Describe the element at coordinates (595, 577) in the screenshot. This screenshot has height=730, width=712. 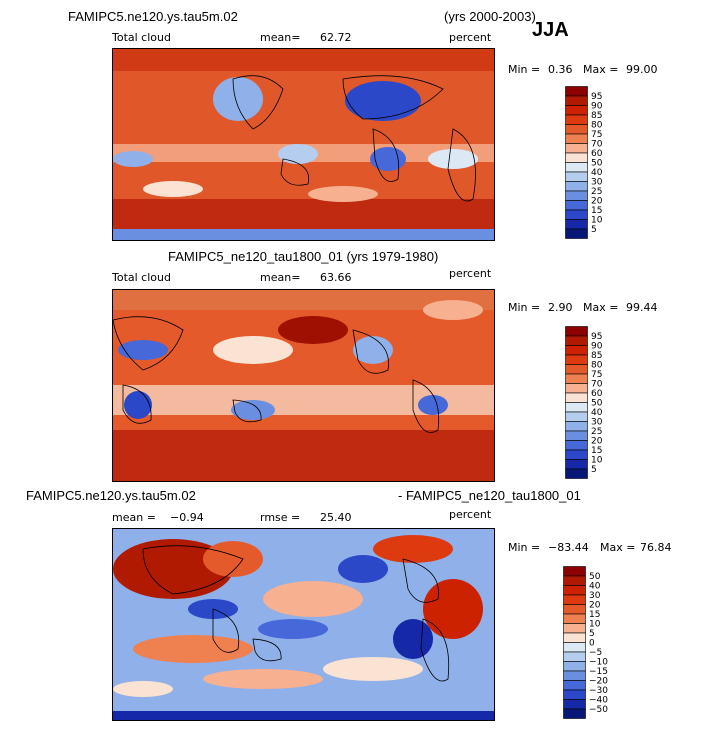
I see `colorbar-tick-label: 50` at that location.